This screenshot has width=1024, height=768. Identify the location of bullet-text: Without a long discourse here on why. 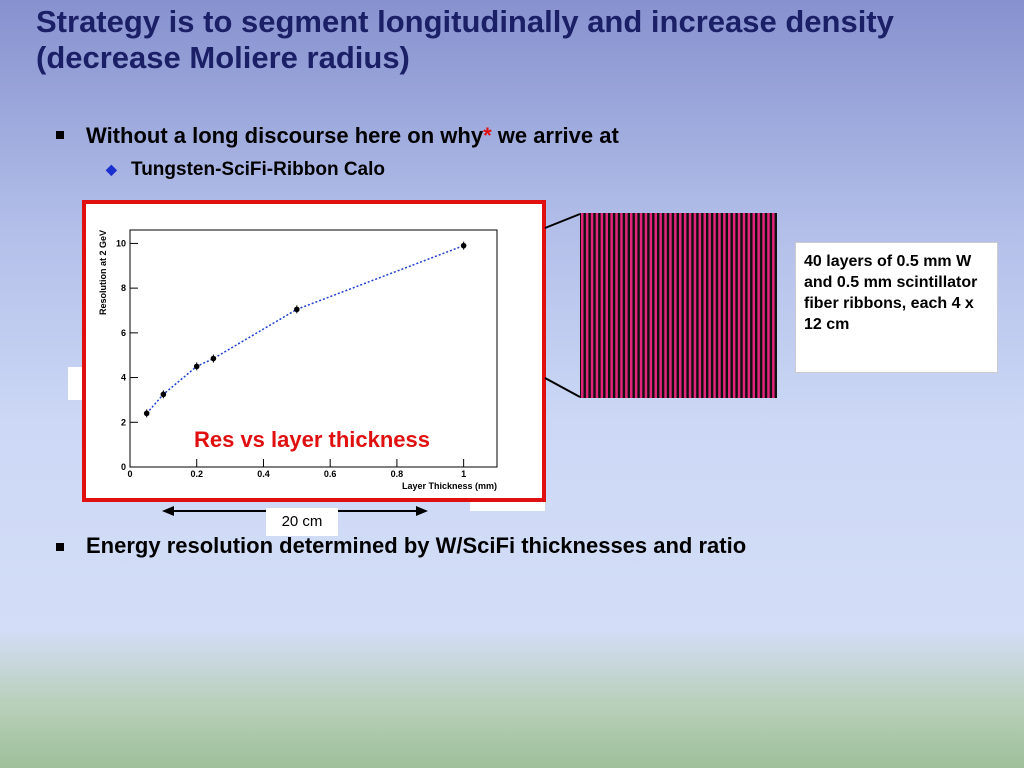
(285, 135).